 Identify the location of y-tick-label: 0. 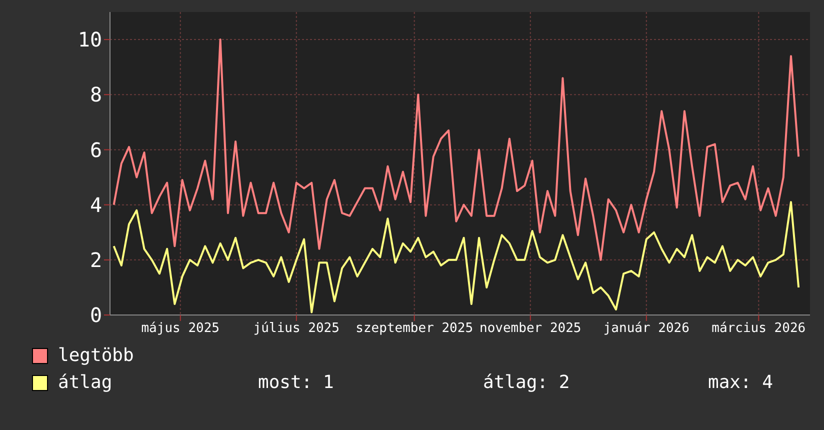
(96, 315).